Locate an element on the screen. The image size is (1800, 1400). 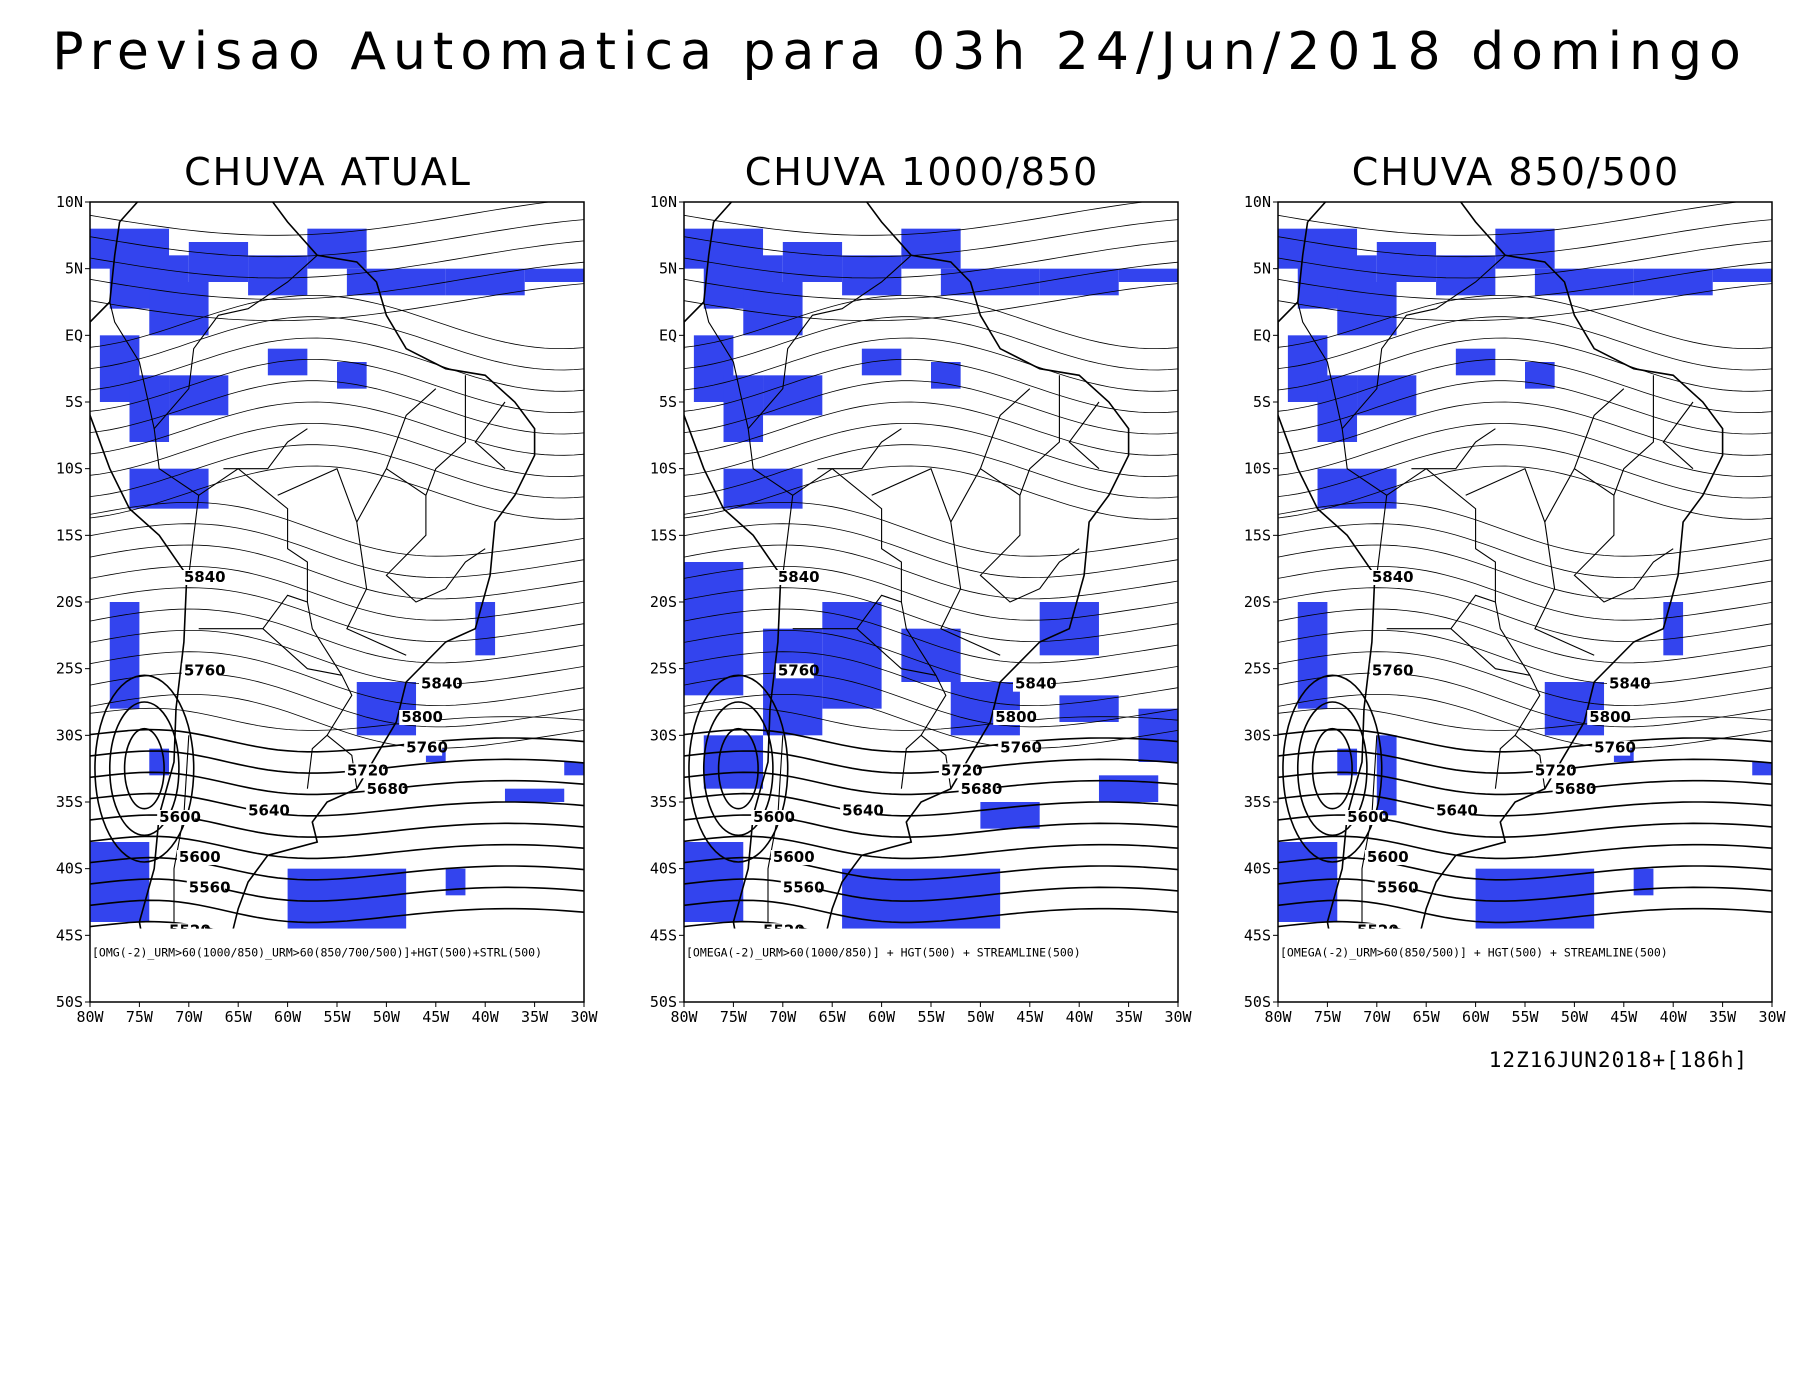
lat-tick-label: 10N is located at coordinates (663, 202).